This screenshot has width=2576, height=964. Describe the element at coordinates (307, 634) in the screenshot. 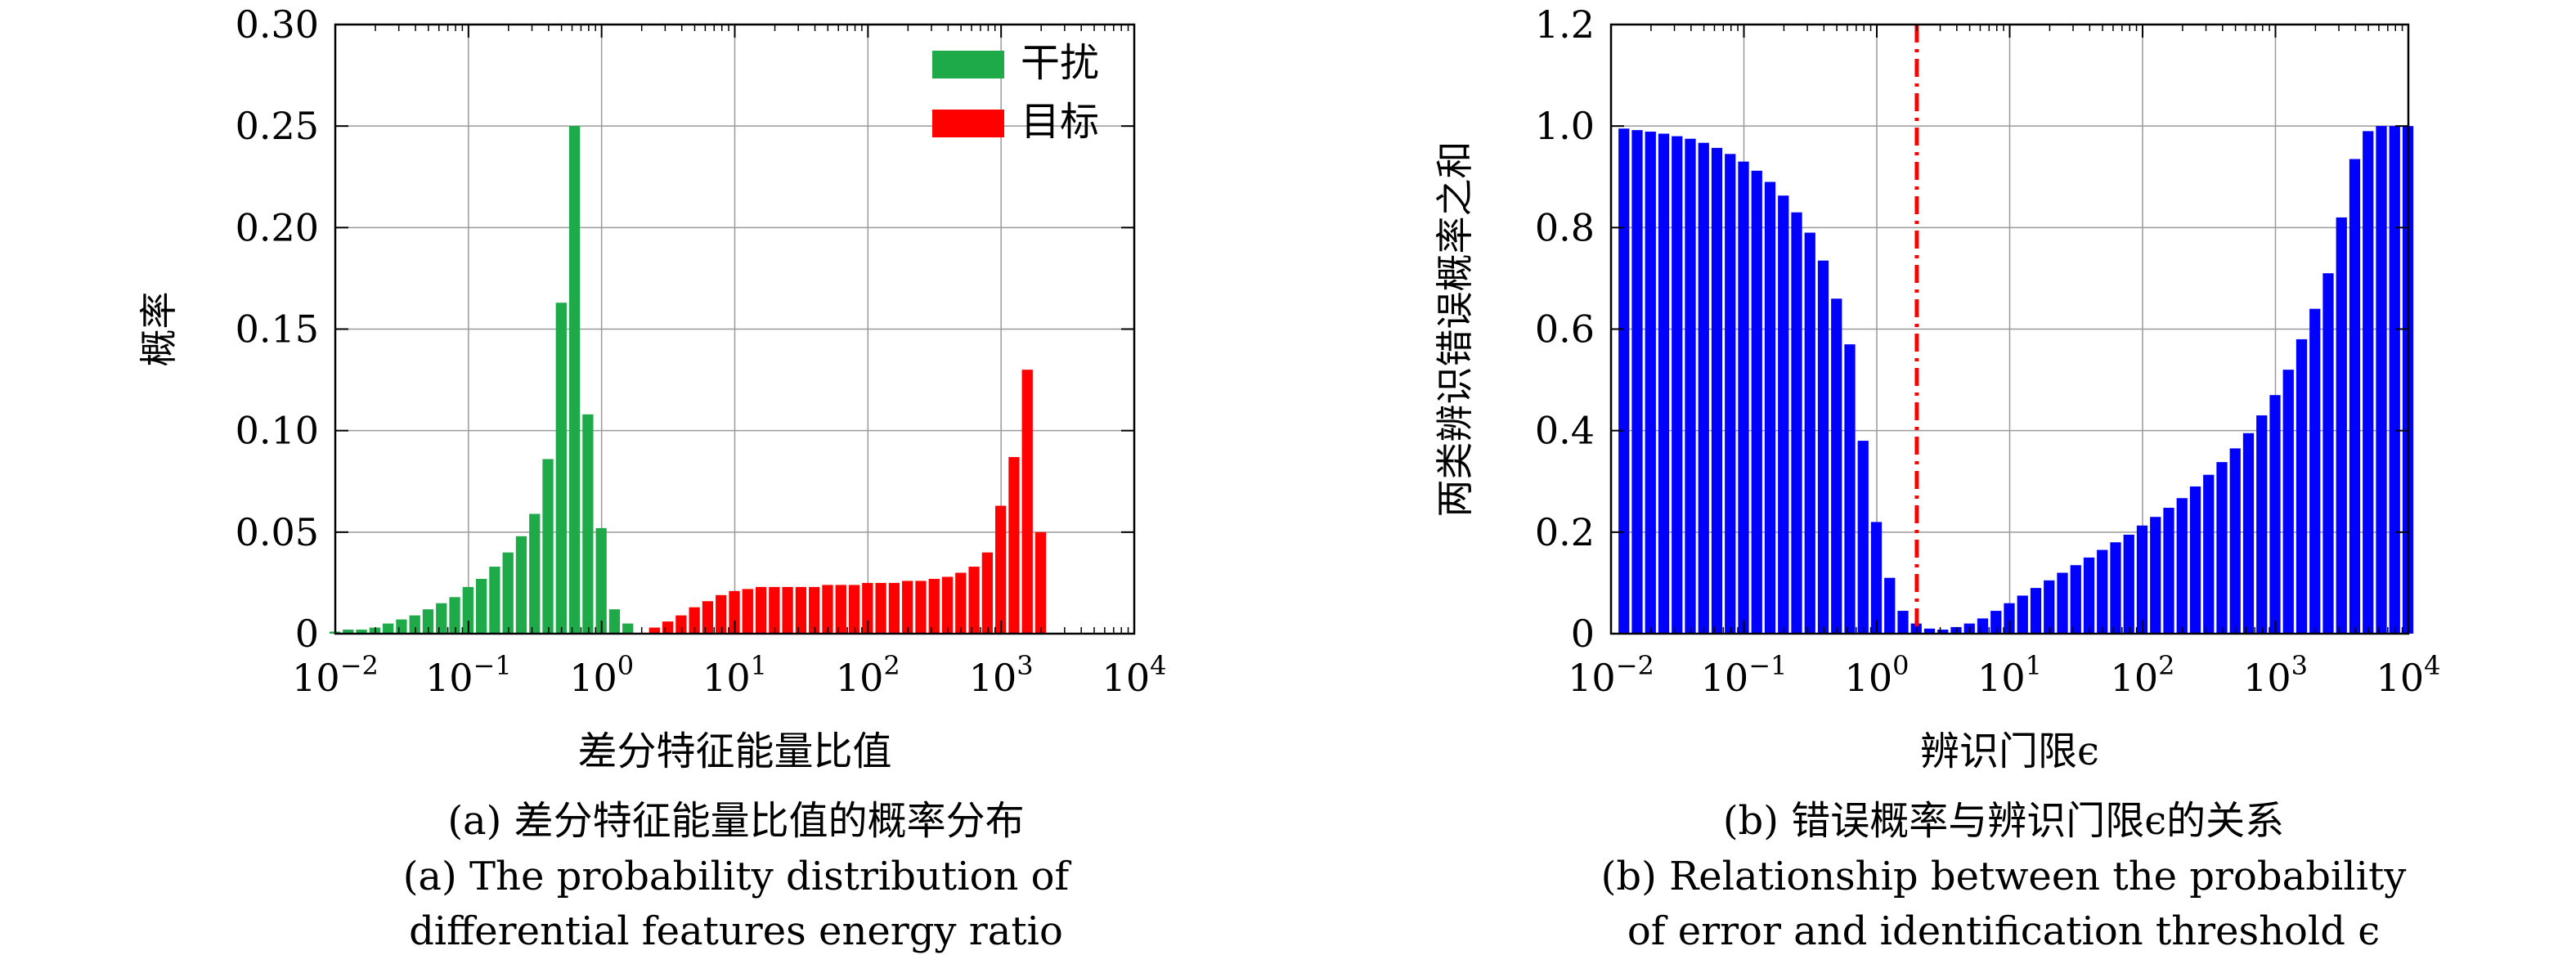

I see `y-tick-label: 0` at that location.